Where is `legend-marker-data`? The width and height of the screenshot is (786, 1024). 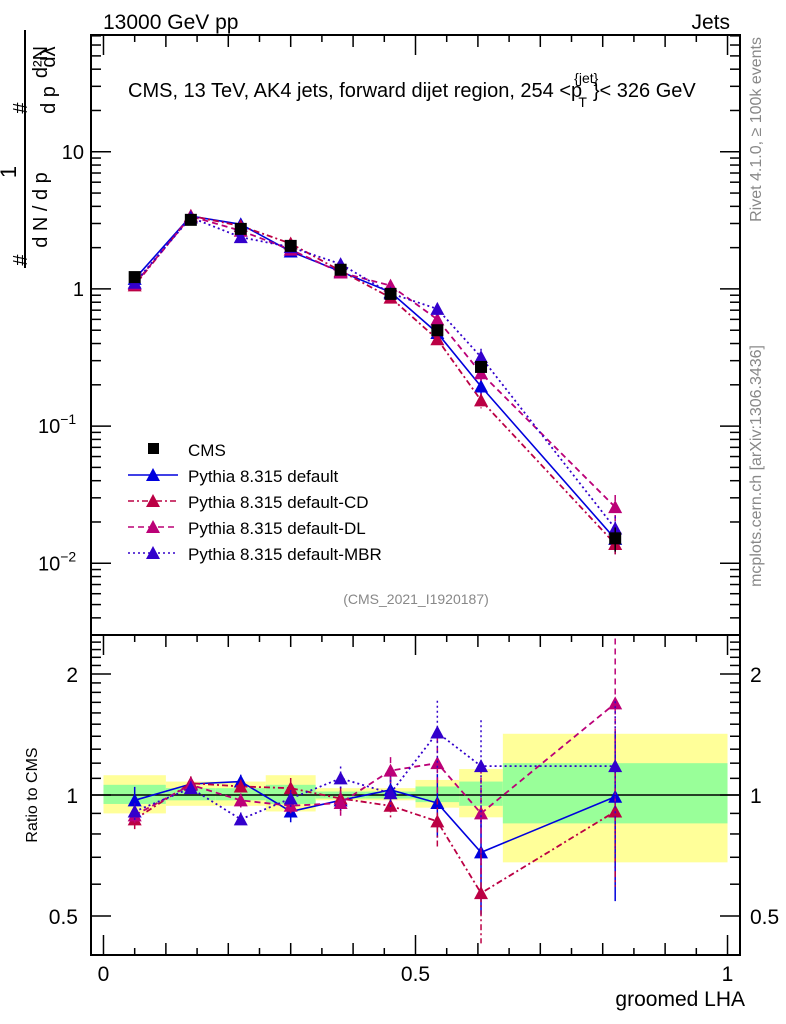
legend-marker-data is located at coordinates (153, 448).